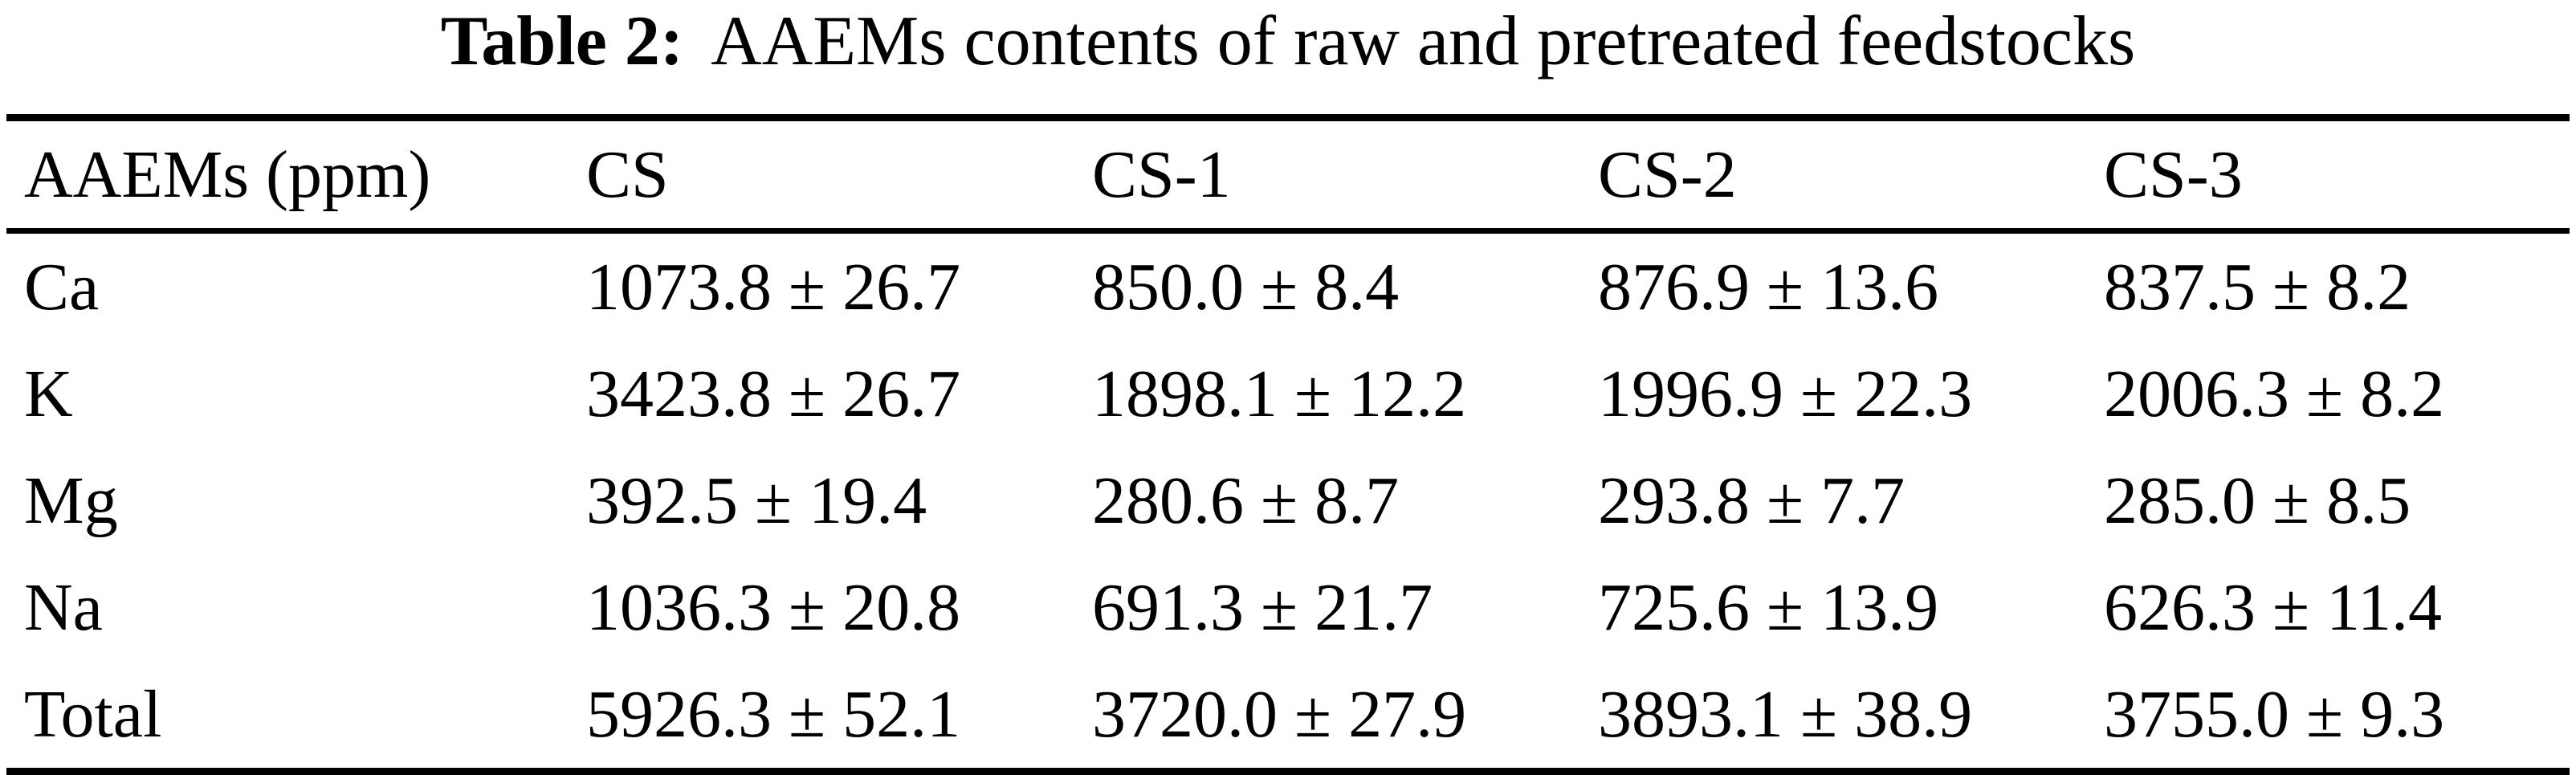  Describe the element at coordinates (1246, 287) in the screenshot. I see `cell-value: 850.0 ± 8.4` at that location.